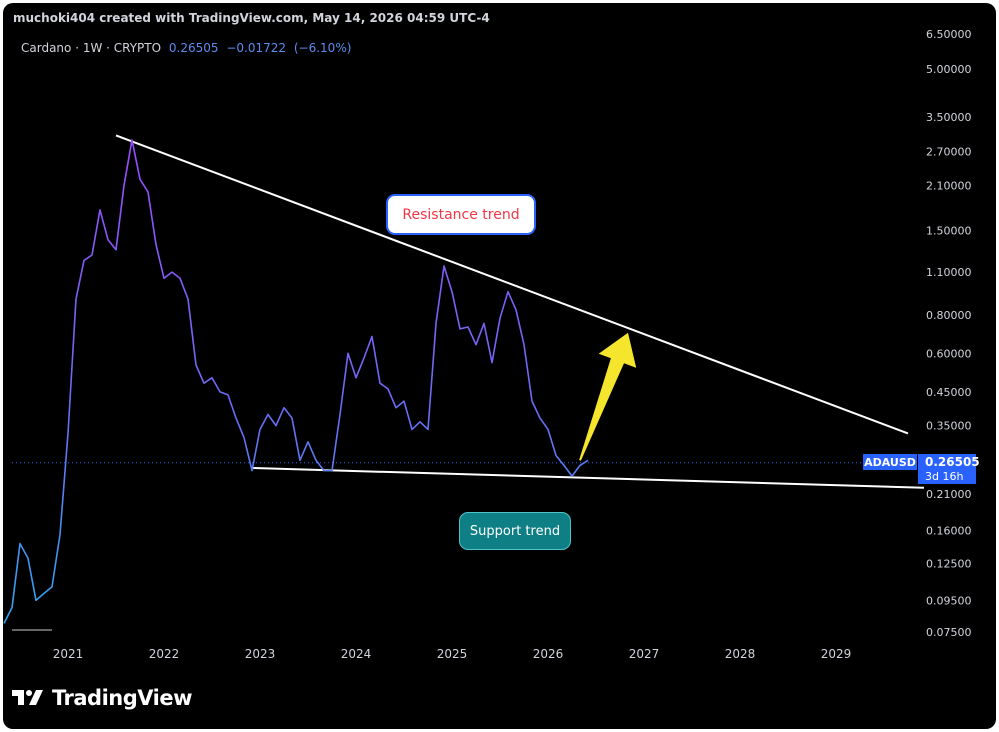 The height and width of the screenshot is (732, 999). I want to click on y-tick-label: 0.21000, so click(949, 494).